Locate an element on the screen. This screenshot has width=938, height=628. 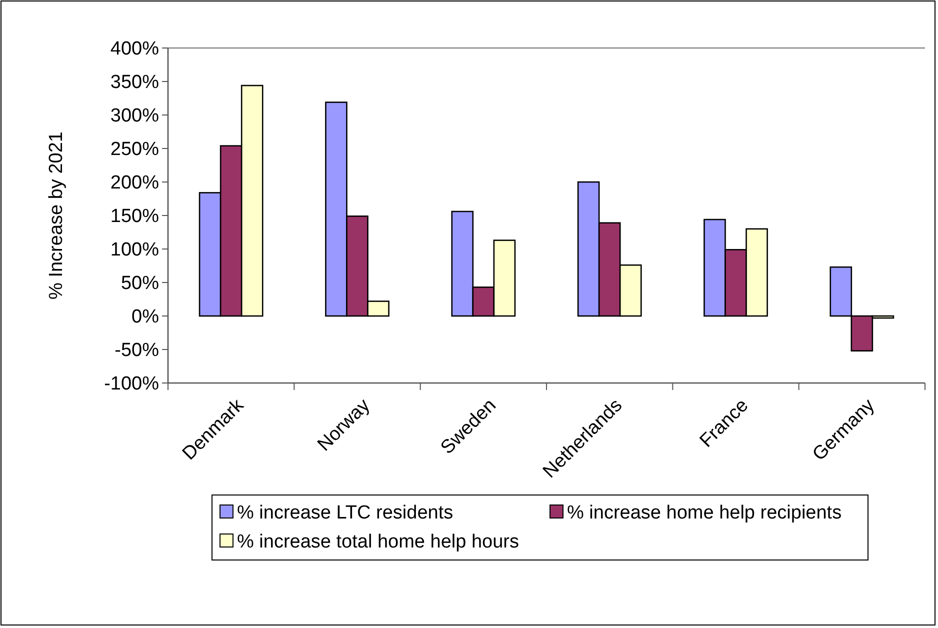
y-tick-label: 100% is located at coordinates (135, 250).